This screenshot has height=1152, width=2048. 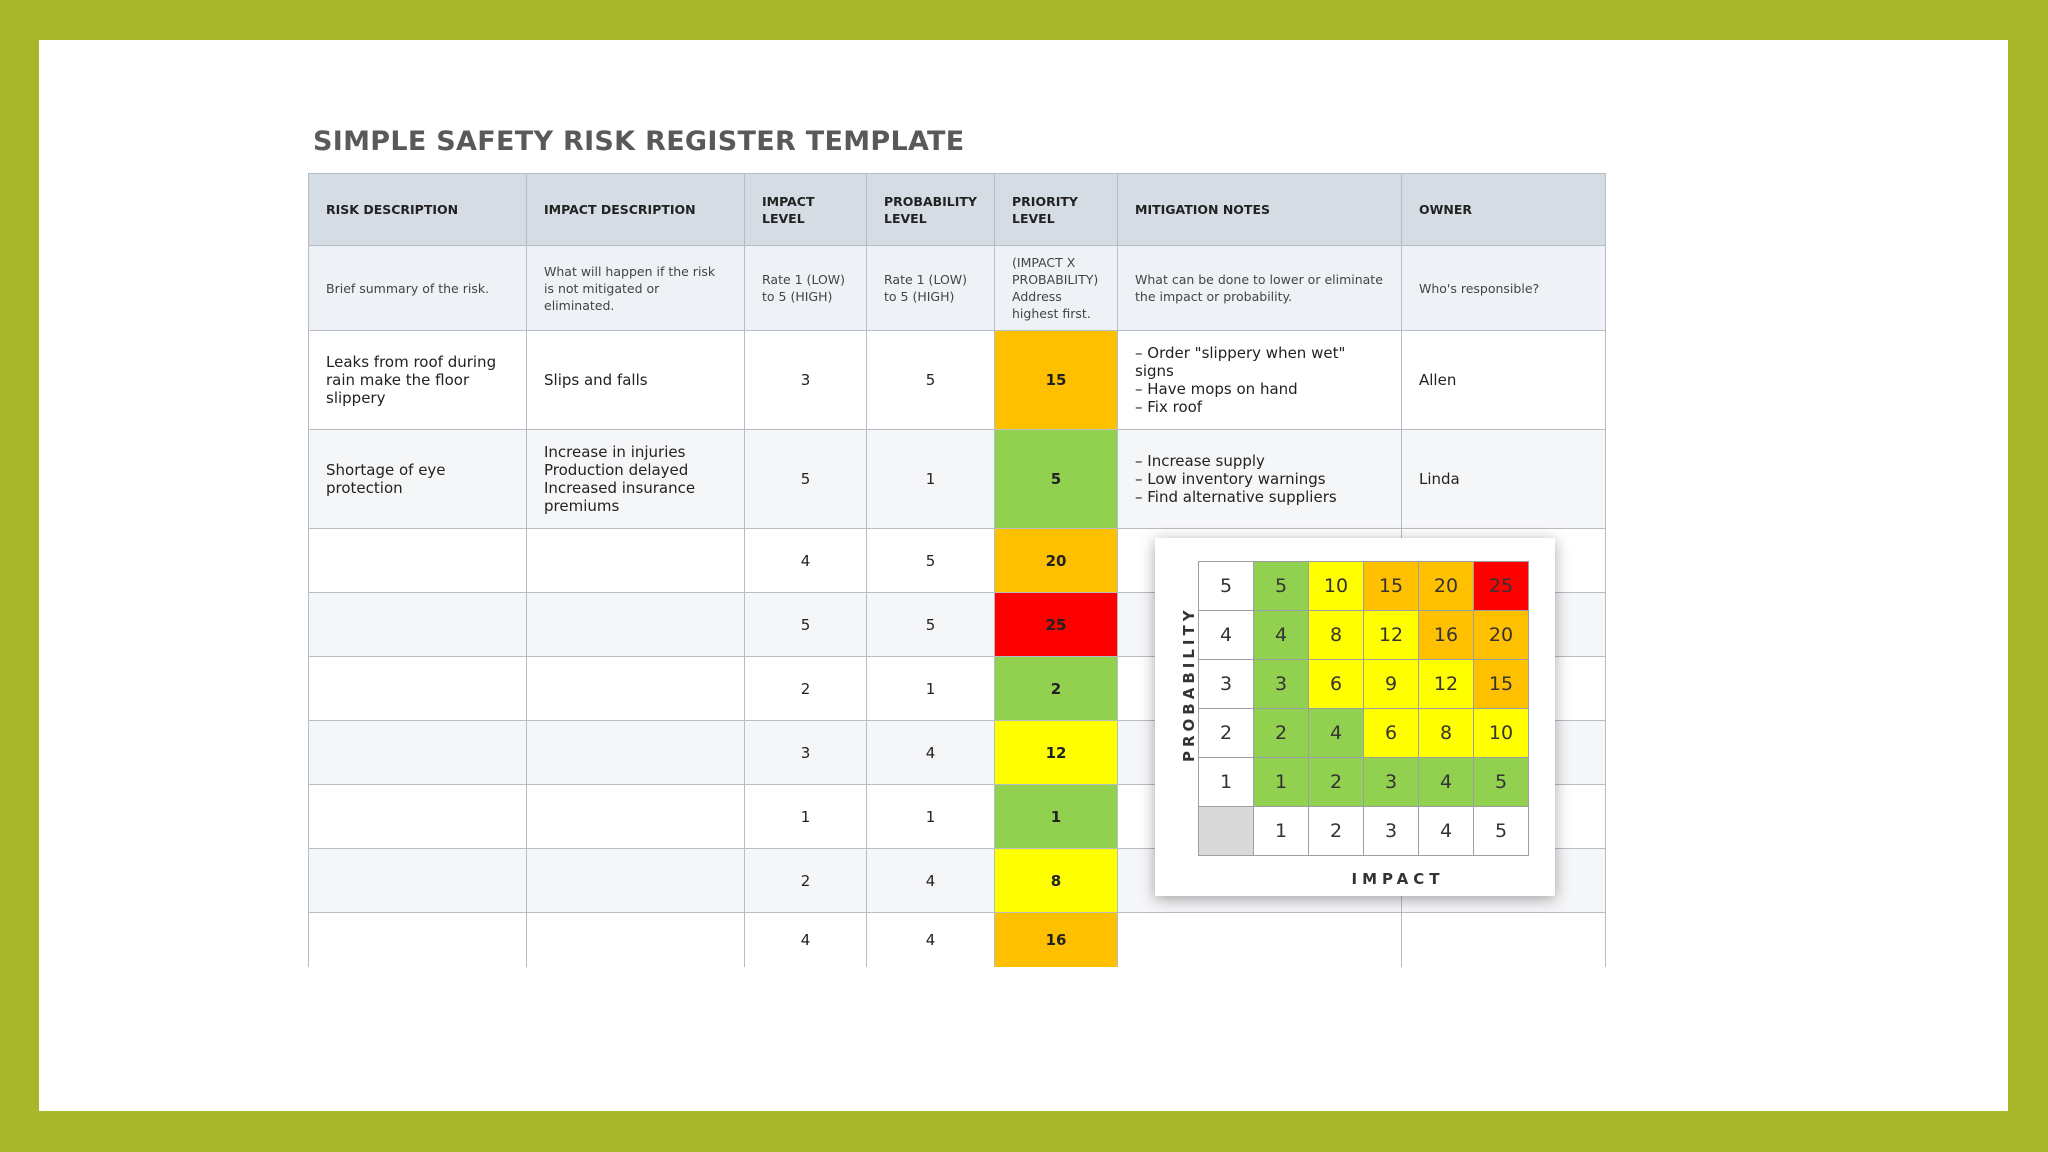 I want to click on probability-axis-value: 2, so click(x=1226, y=733).